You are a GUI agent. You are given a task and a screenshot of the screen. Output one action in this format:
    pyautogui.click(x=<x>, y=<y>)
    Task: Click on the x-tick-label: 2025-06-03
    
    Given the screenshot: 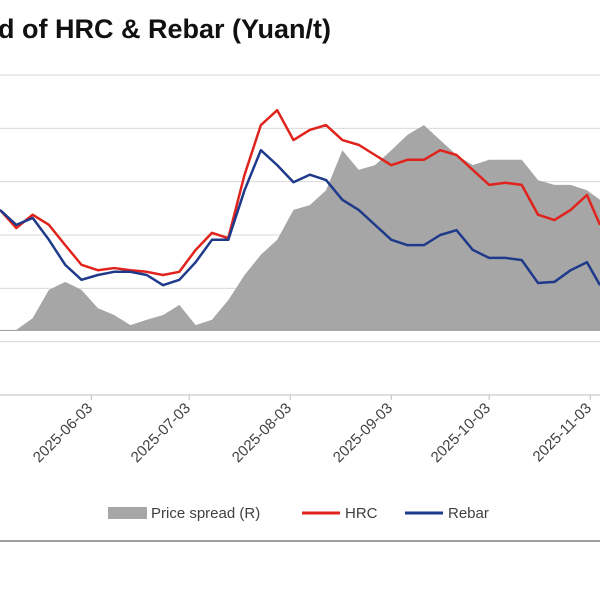 What is the action you would take?
    pyautogui.click(x=63, y=433)
    